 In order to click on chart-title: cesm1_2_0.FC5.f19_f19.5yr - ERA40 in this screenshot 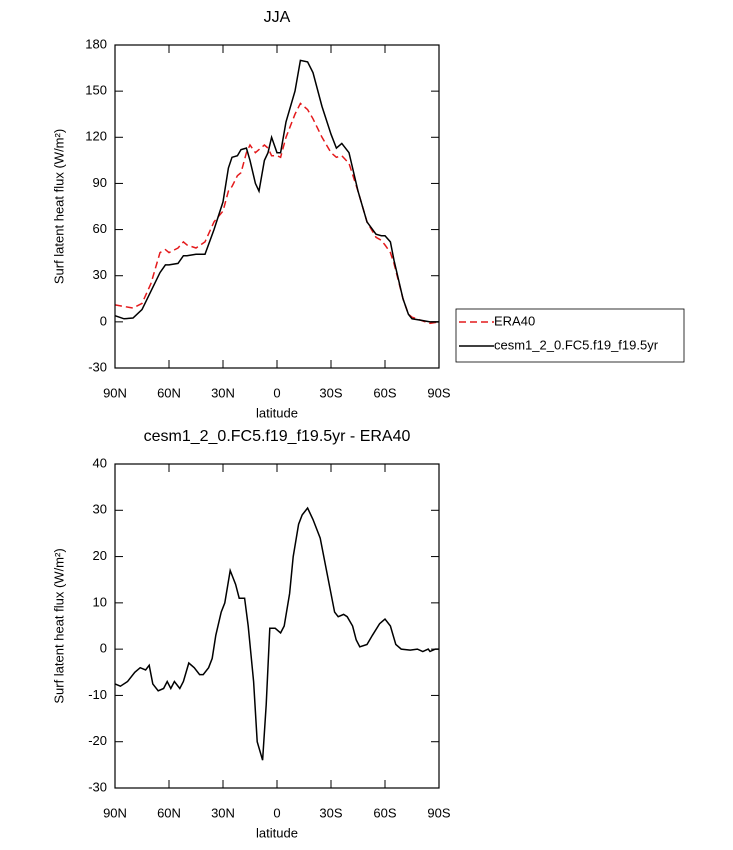, I will do `click(277, 436)`.